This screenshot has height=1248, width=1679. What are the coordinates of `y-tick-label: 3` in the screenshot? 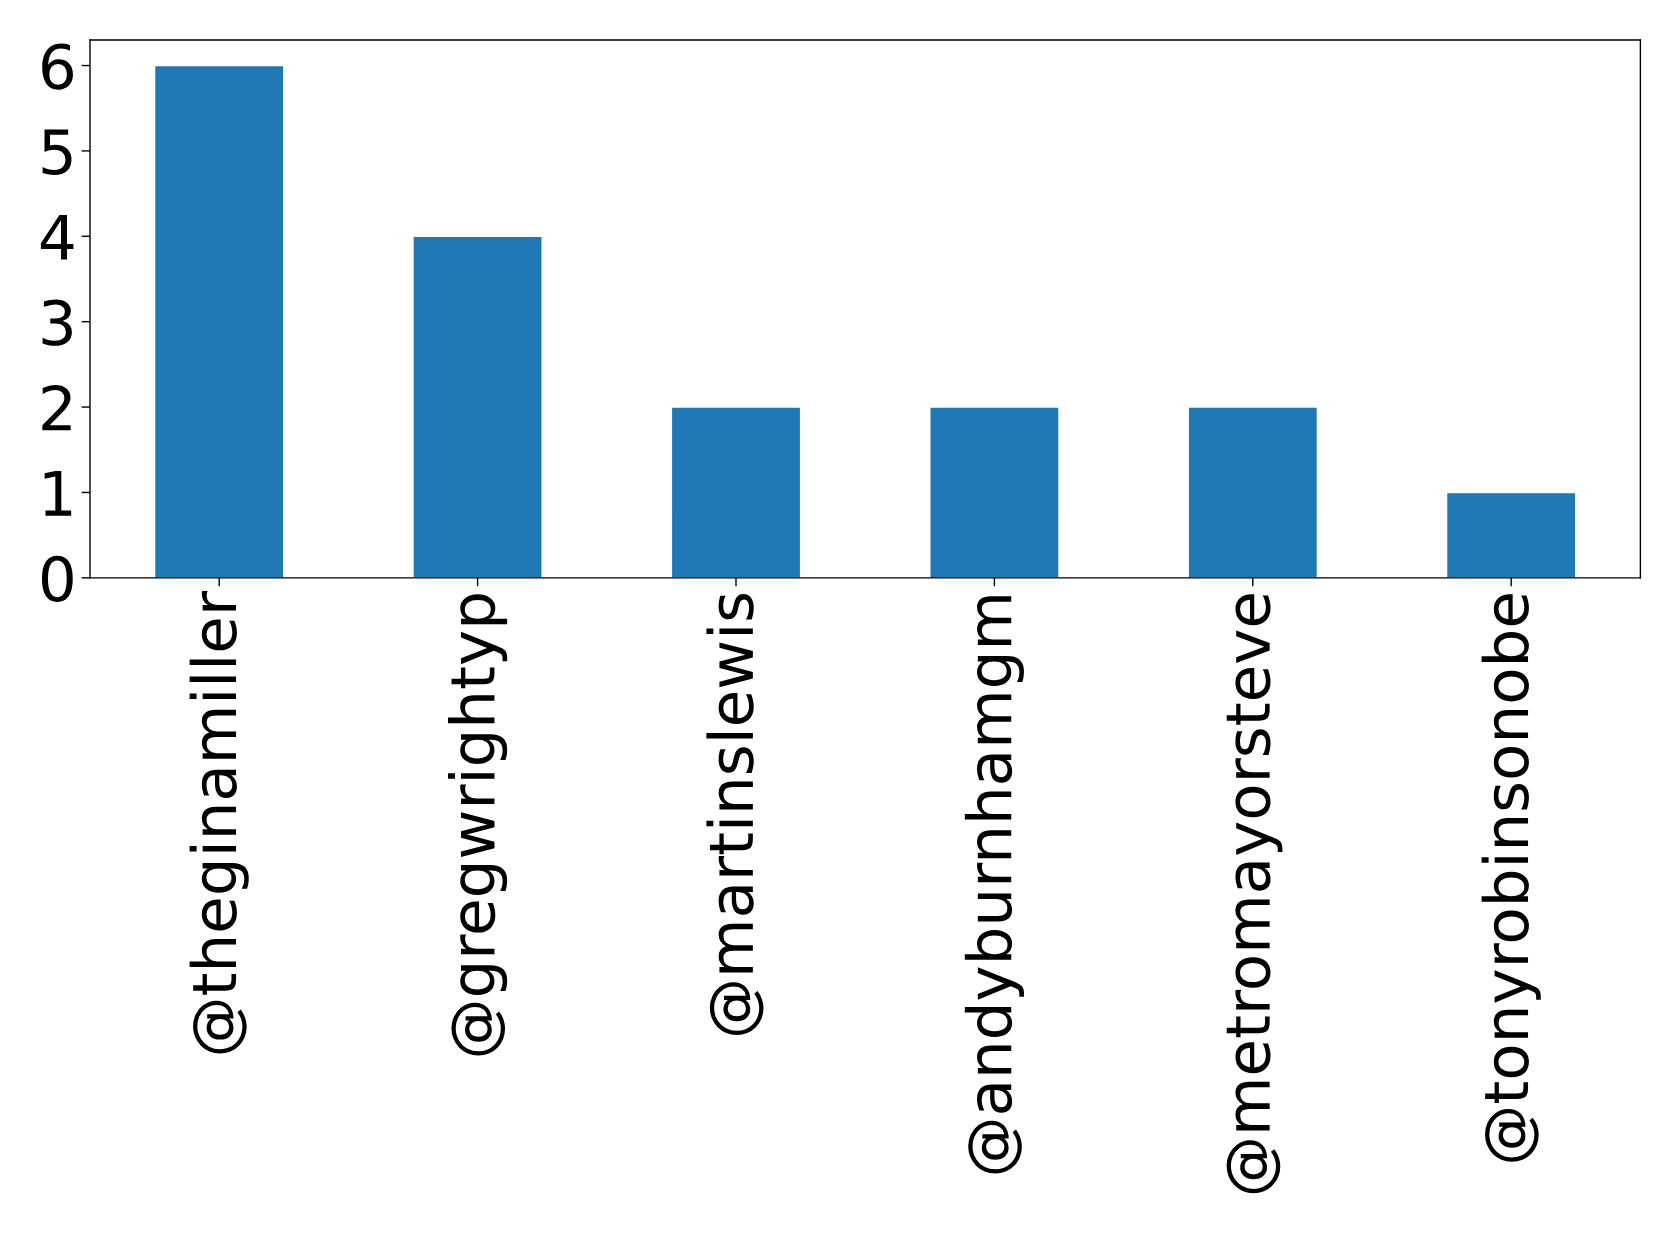 It's located at (57, 322).